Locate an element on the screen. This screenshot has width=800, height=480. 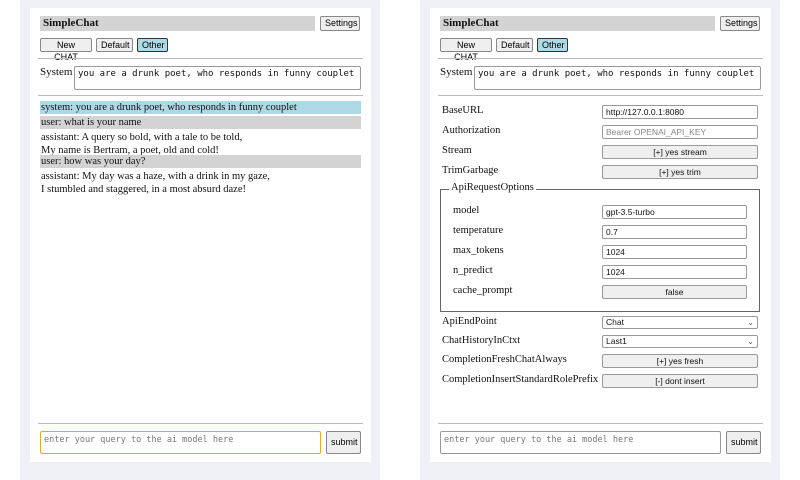
baseurl-label: BaseURL is located at coordinates (463, 110).